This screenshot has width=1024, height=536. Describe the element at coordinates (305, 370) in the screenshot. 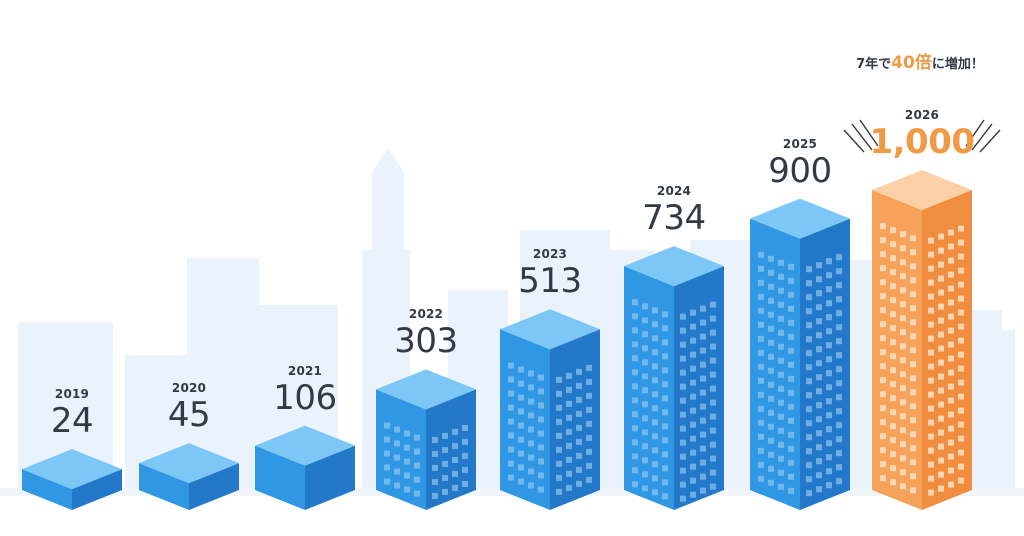

I see `year-label-2021: 2021` at that location.